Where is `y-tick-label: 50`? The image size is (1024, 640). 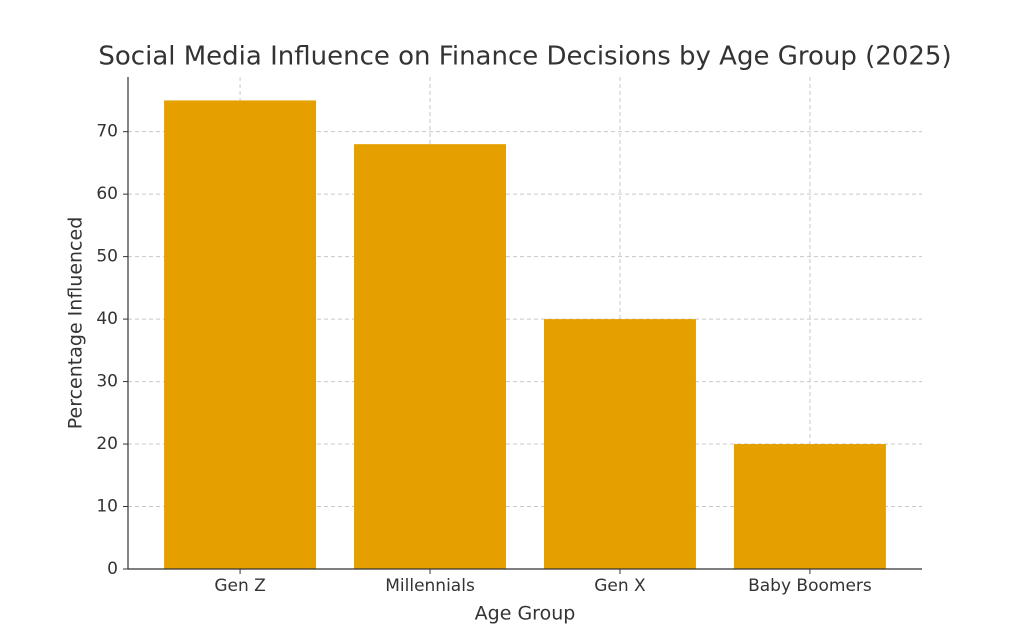
y-tick-label: 50 is located at coordinates (107, 257).